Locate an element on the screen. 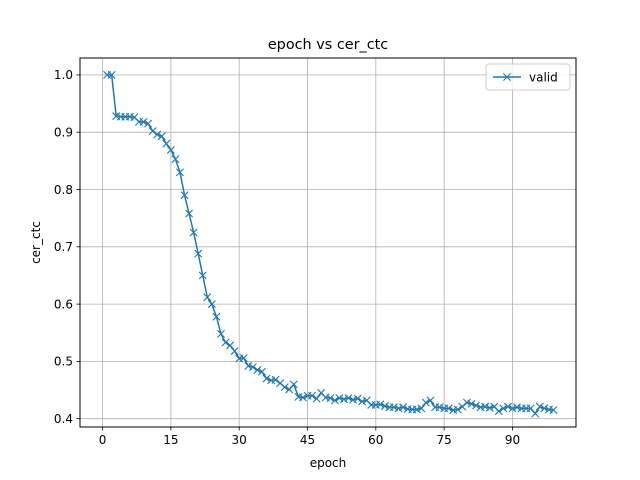 The height and width of the screenshot is (480, 640). x-axis-label: epoch is located at coordinates (328, 463).